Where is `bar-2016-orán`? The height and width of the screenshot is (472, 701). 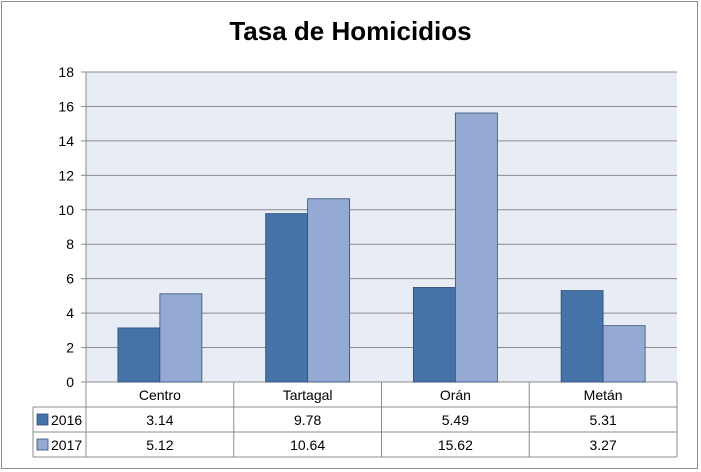 bar-2016-orán is located at coordinates (434, 335).